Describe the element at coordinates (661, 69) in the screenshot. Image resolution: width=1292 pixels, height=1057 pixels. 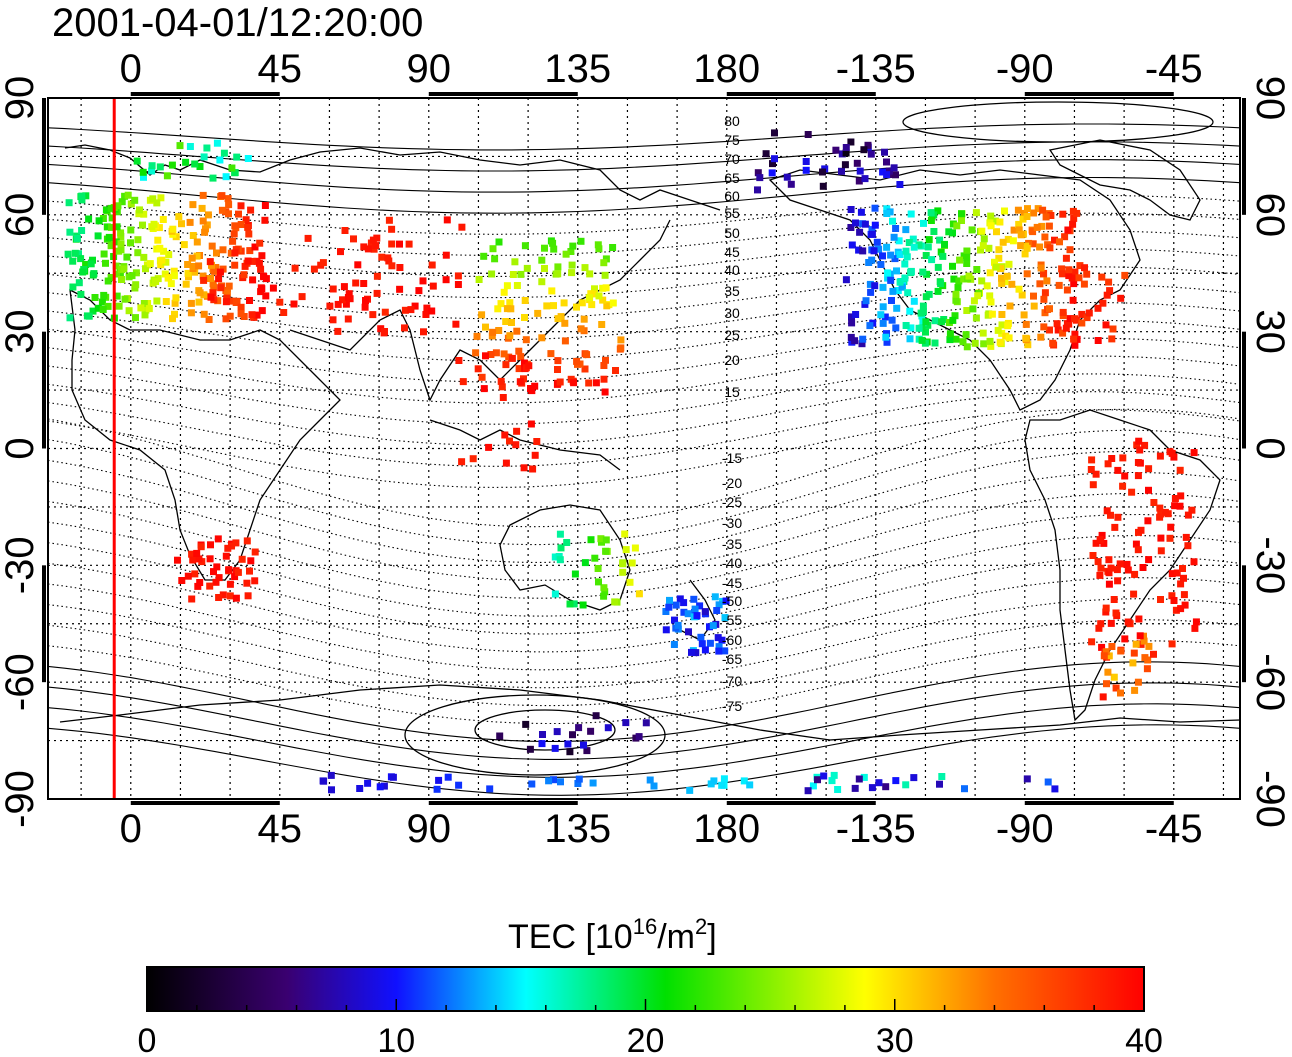
I see `top-longitude-labels: 0 45 90 135 180 -135 -90 -45` at that location.